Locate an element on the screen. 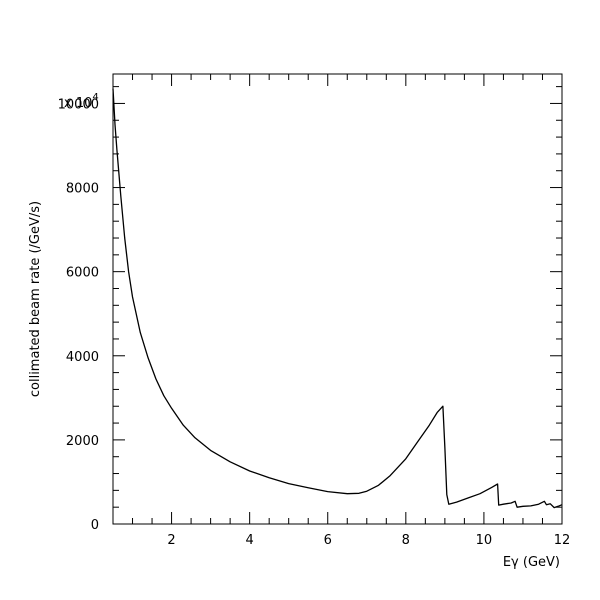 The width and height of the screenshot is (600, 600). y-tick-label: 4000 is located at coordinates (82, 357).